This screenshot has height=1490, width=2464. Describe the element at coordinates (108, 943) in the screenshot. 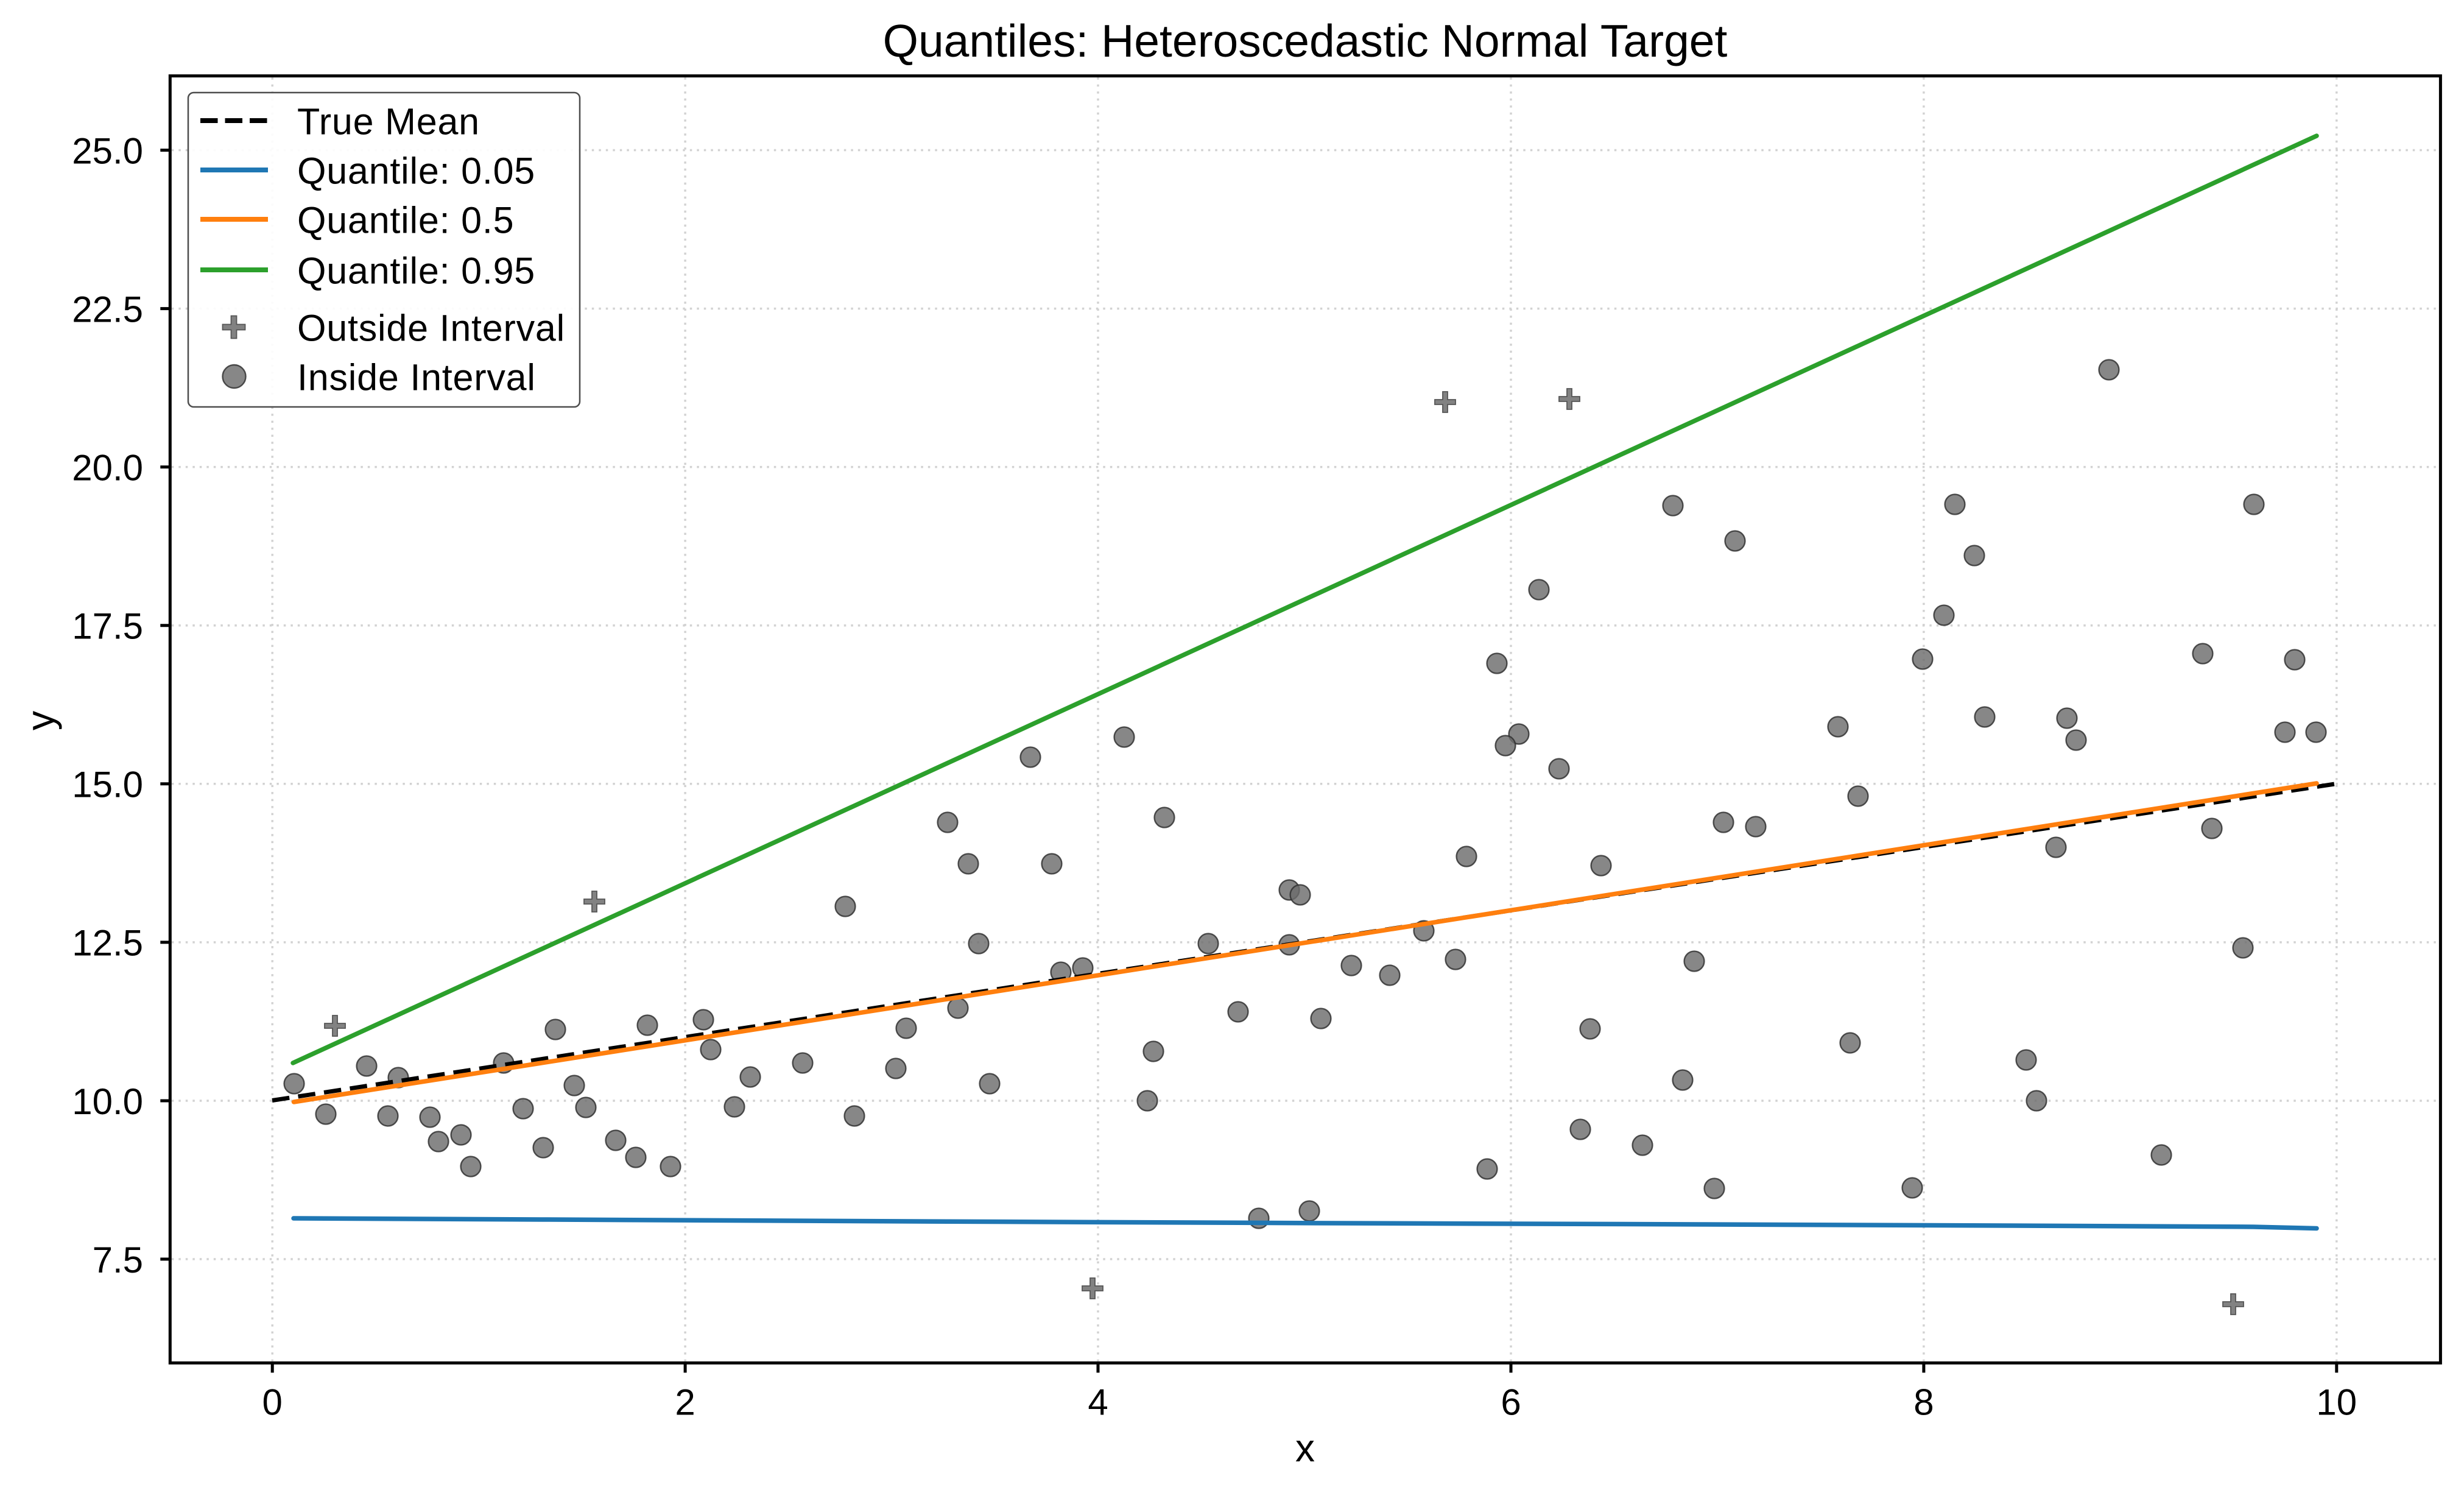

I see `svg-text: 12.5` at that location.